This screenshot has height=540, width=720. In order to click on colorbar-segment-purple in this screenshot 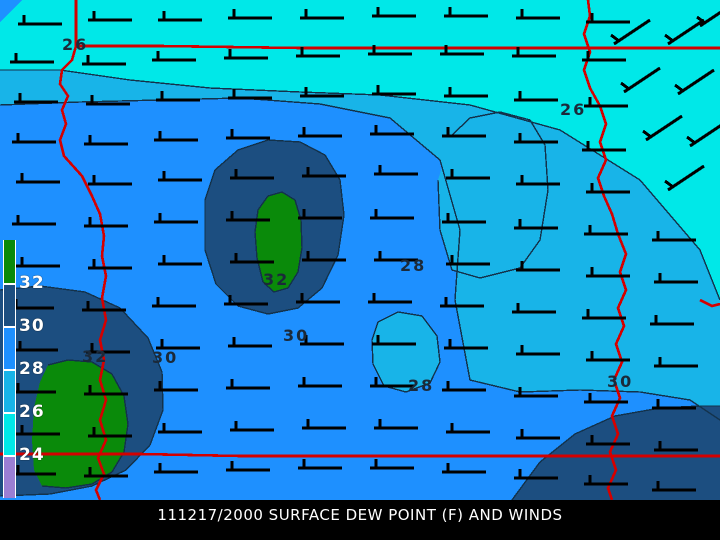, I will do `click(9, 476)`.